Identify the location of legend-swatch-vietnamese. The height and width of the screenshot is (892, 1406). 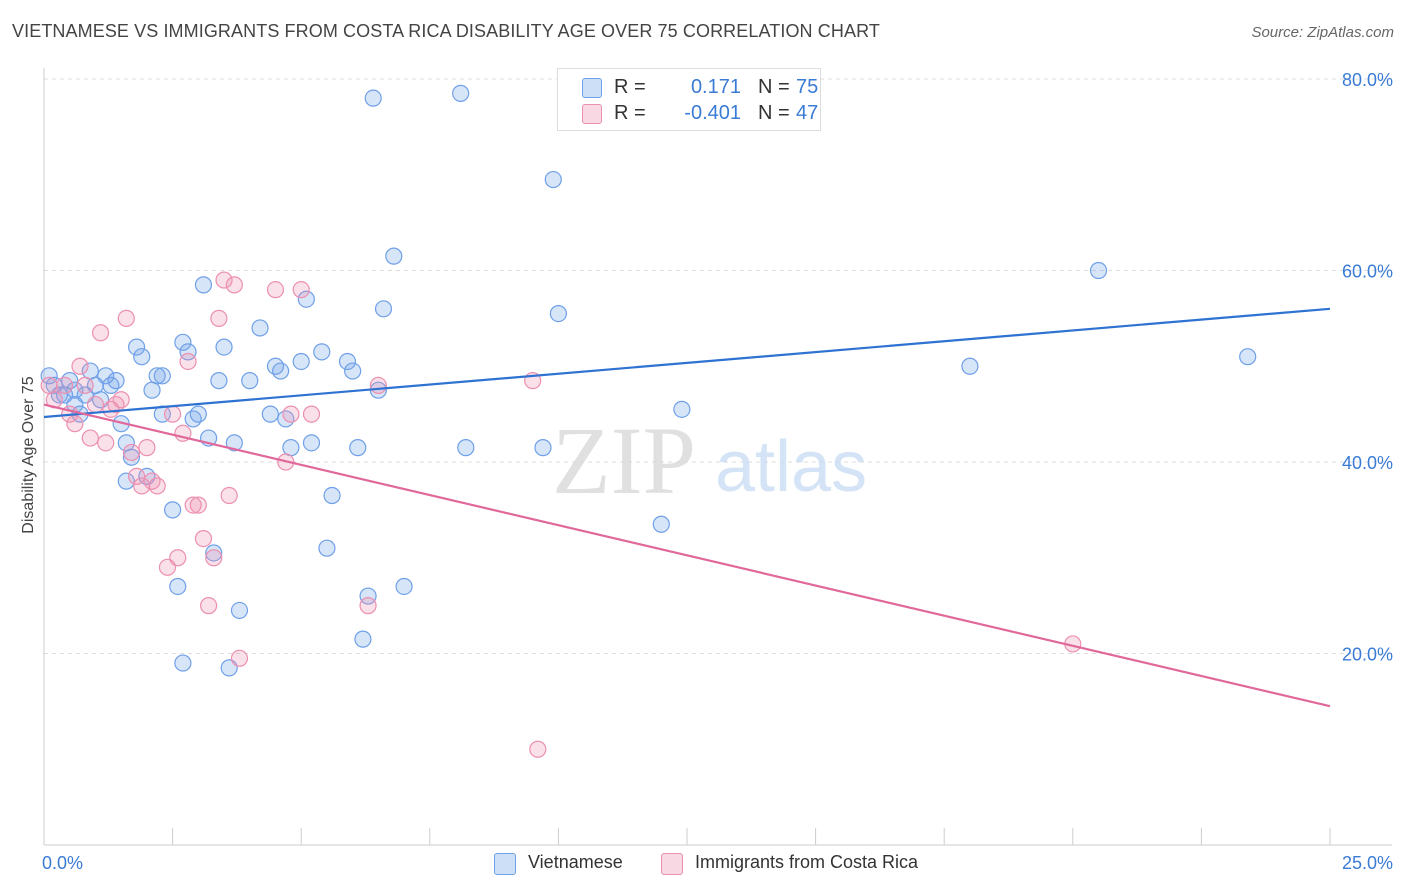
(592, 88).